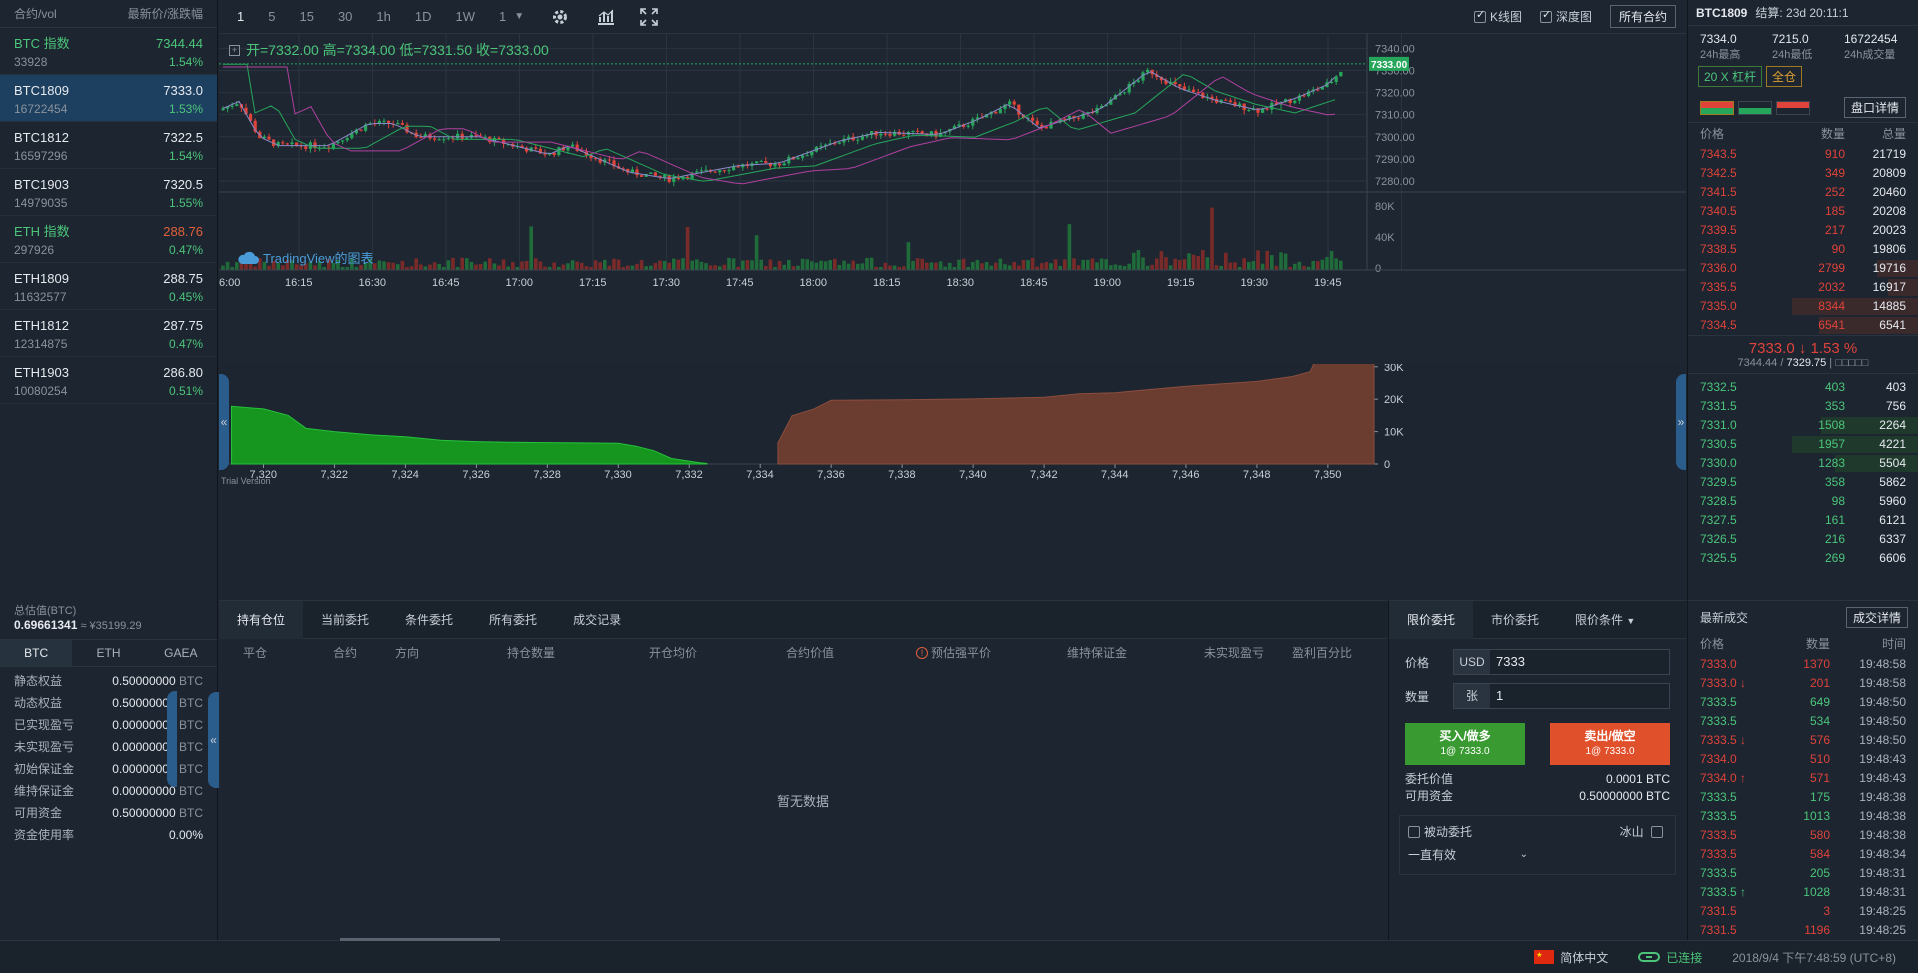 Image resolution: width=1918 pixels, height=973 pixels. I want to click on orderbook-row: 7331.5 353 756, so click(1803, 406).